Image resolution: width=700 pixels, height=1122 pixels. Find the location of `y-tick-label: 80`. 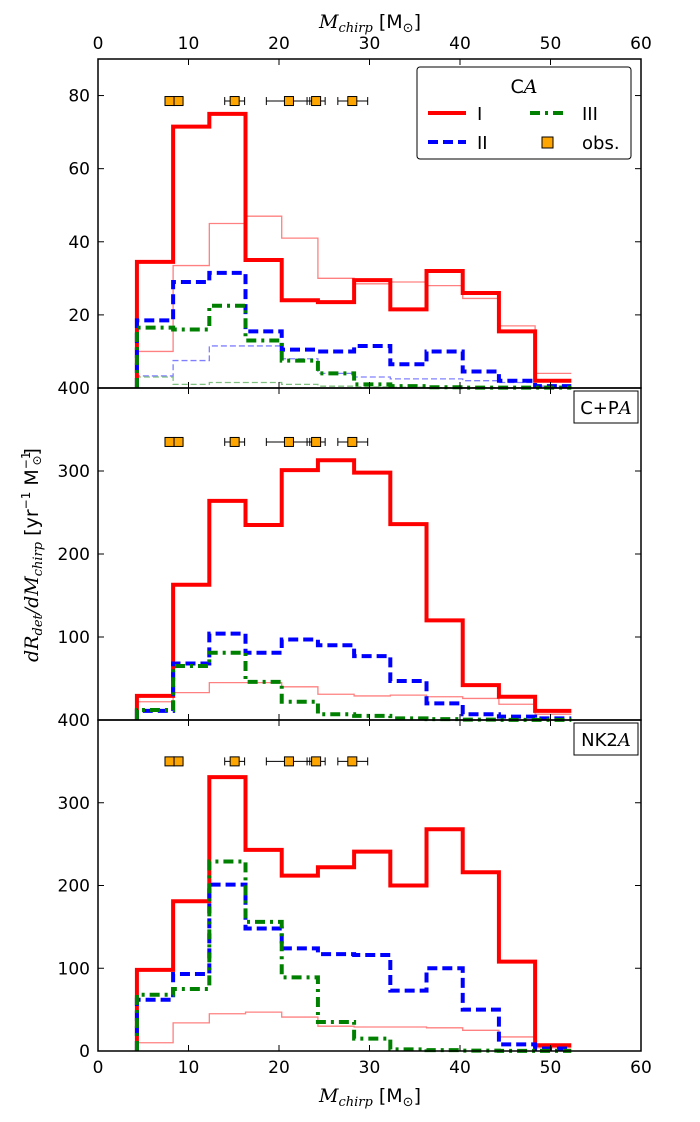

y-tick-label: 80 is located at coordinates (79, 97).